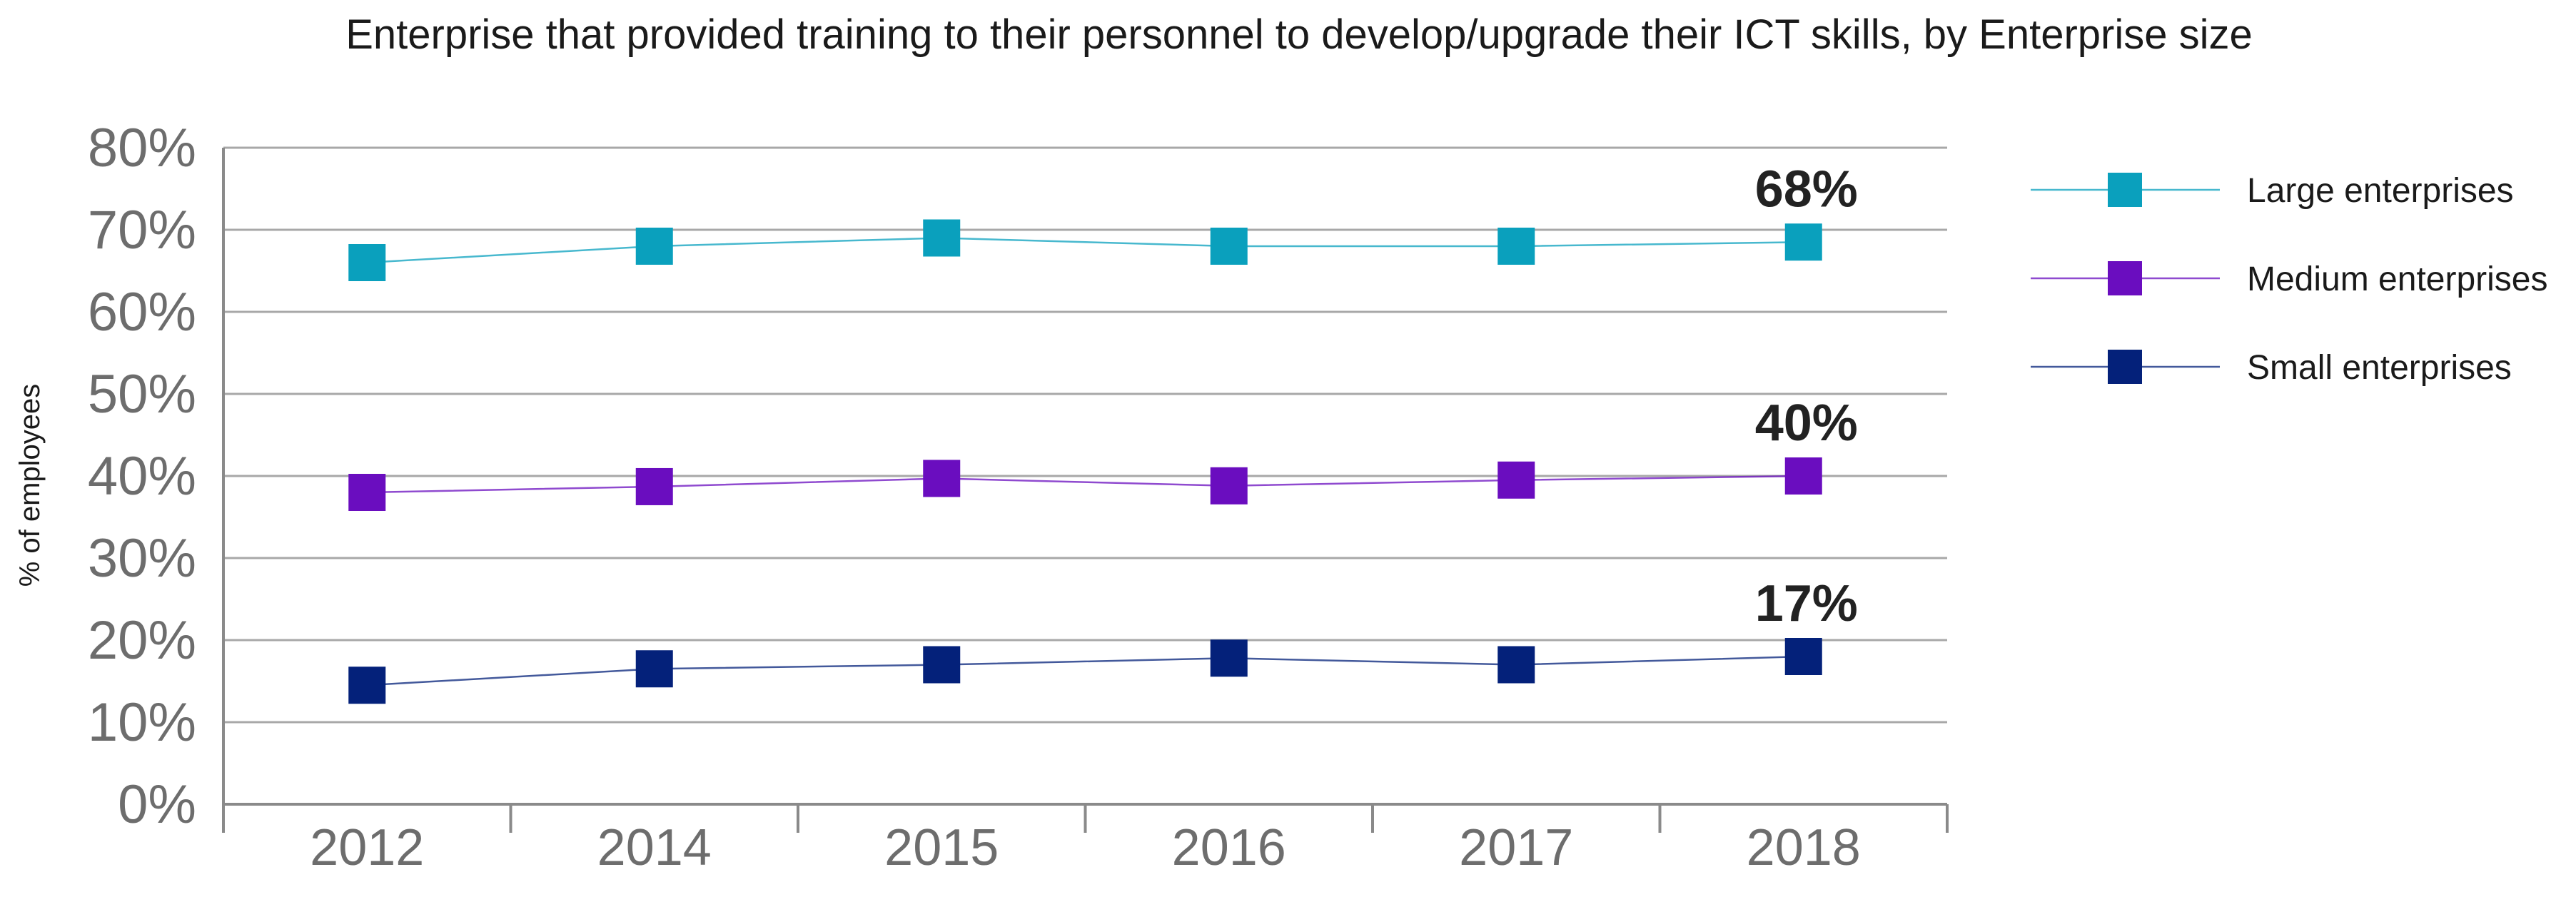 The image size is (2576, 897). Describe the element at coordinates (2397, 279) in the screenshot. I see `legend-label: Medium enterprises` at that location.